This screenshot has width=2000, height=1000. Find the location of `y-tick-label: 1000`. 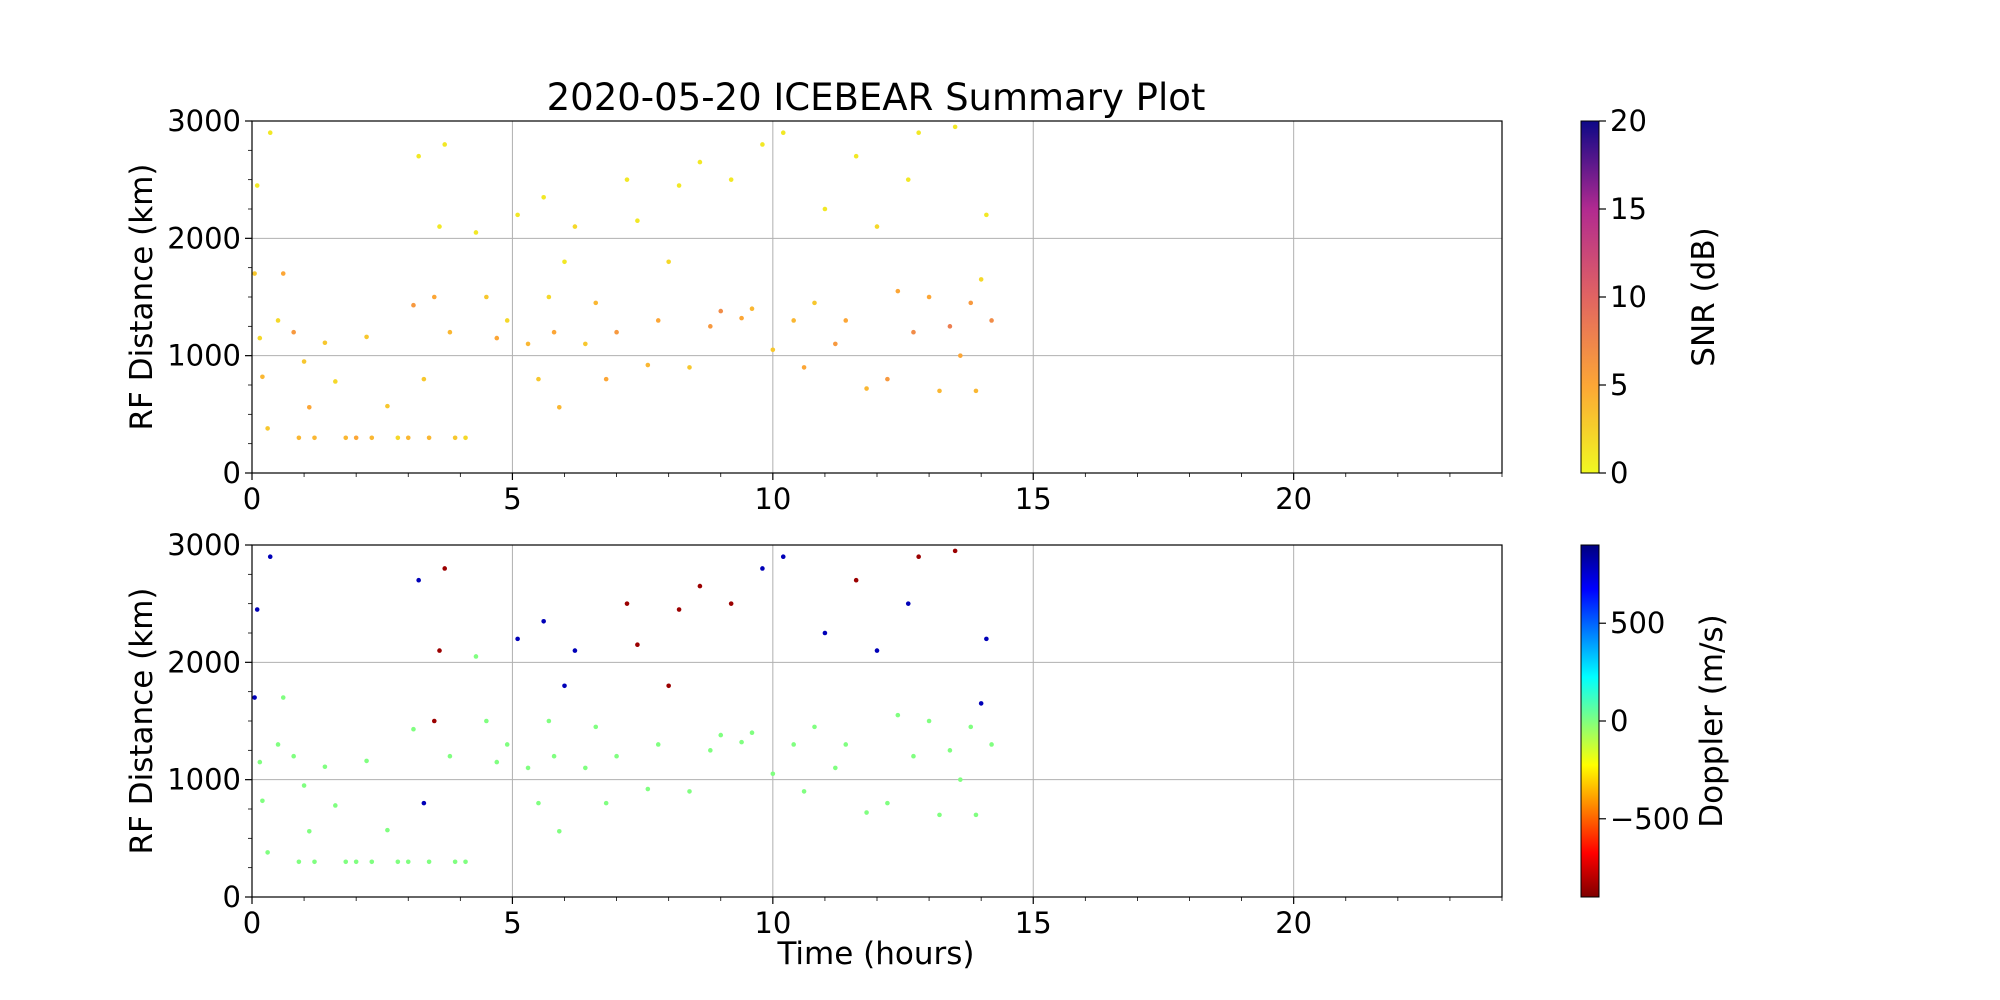

y-tick-label: 1000 is located at coordinates (204, 356).